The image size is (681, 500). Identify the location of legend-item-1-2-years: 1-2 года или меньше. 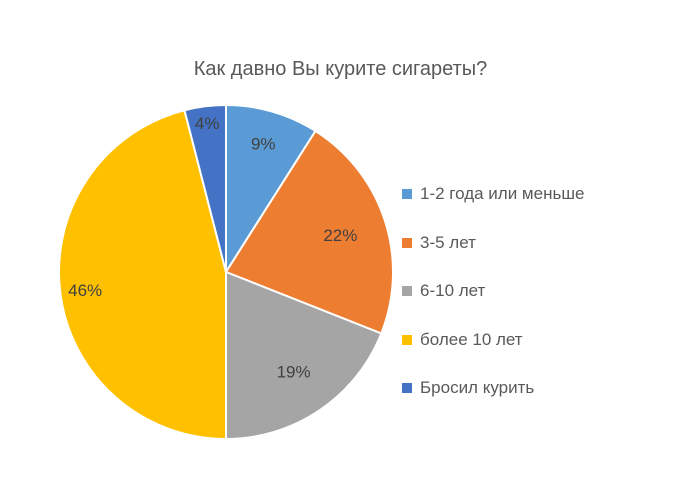
(493, 194).